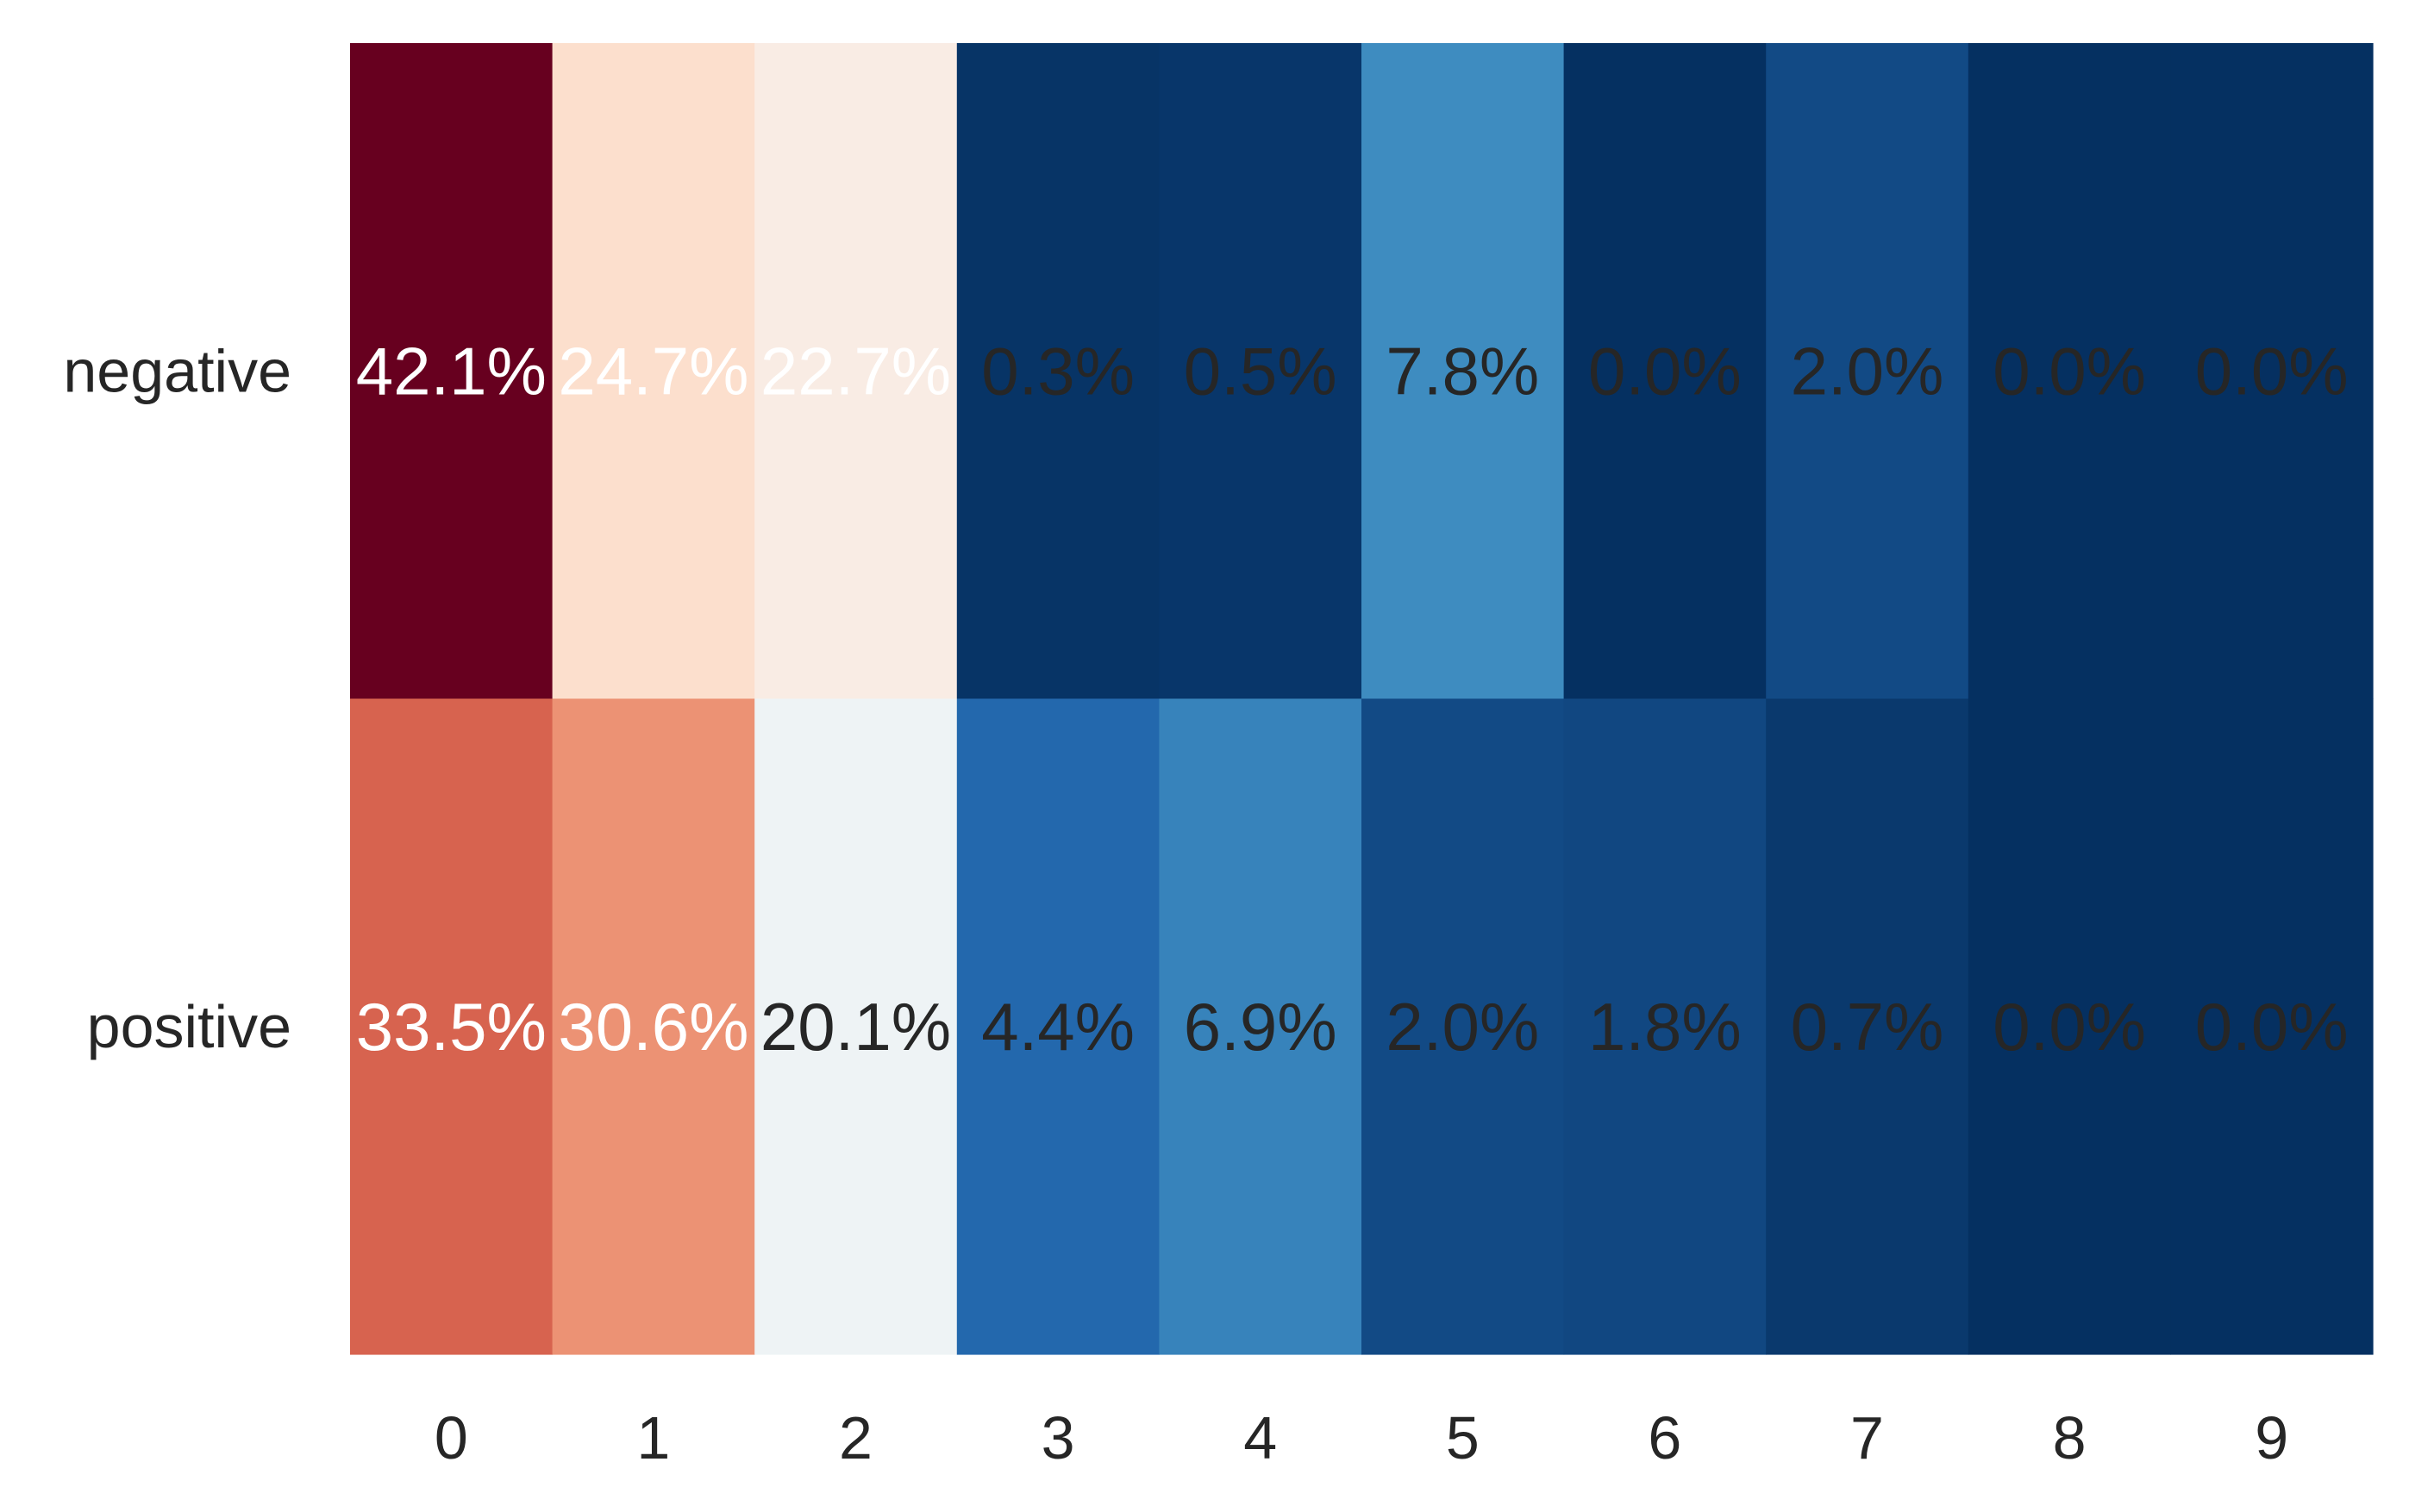  I want to click on cell-value-label: 1.8%, so click(1665, 1027).